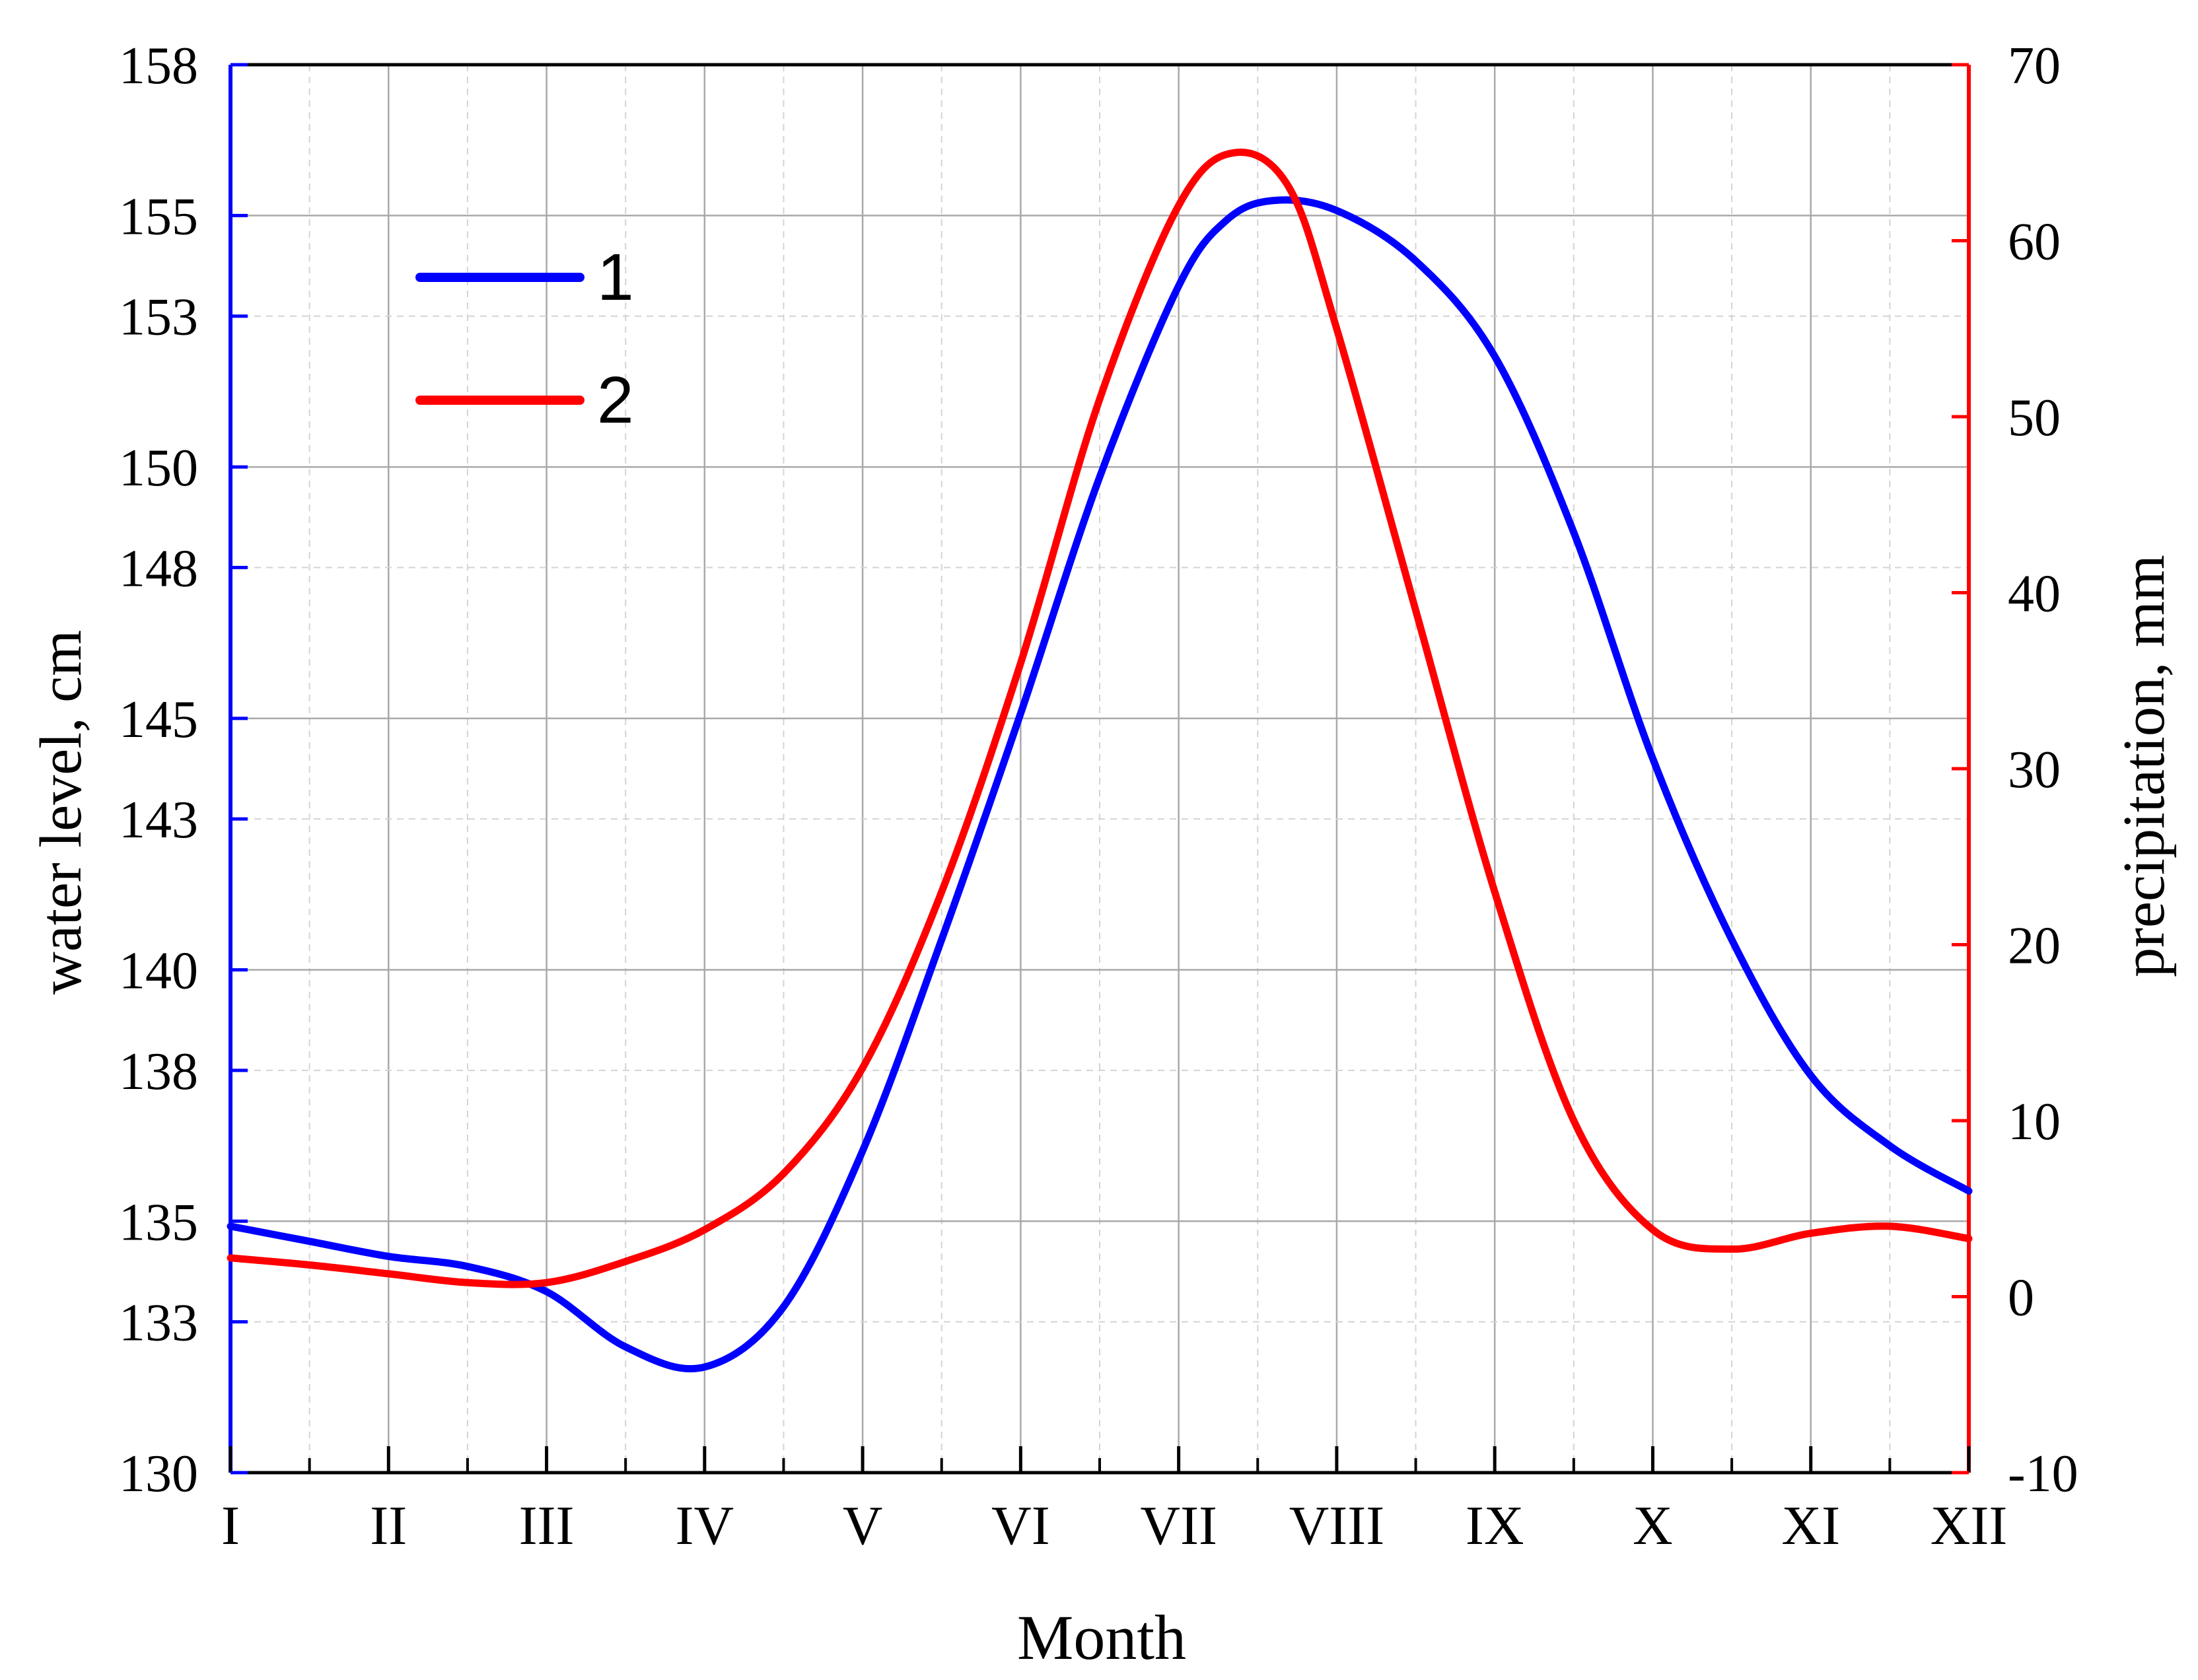 The width and height of the screenshot is (2198, 1680). I want to click on left-y-tick-label: 155, so click(158, 217).